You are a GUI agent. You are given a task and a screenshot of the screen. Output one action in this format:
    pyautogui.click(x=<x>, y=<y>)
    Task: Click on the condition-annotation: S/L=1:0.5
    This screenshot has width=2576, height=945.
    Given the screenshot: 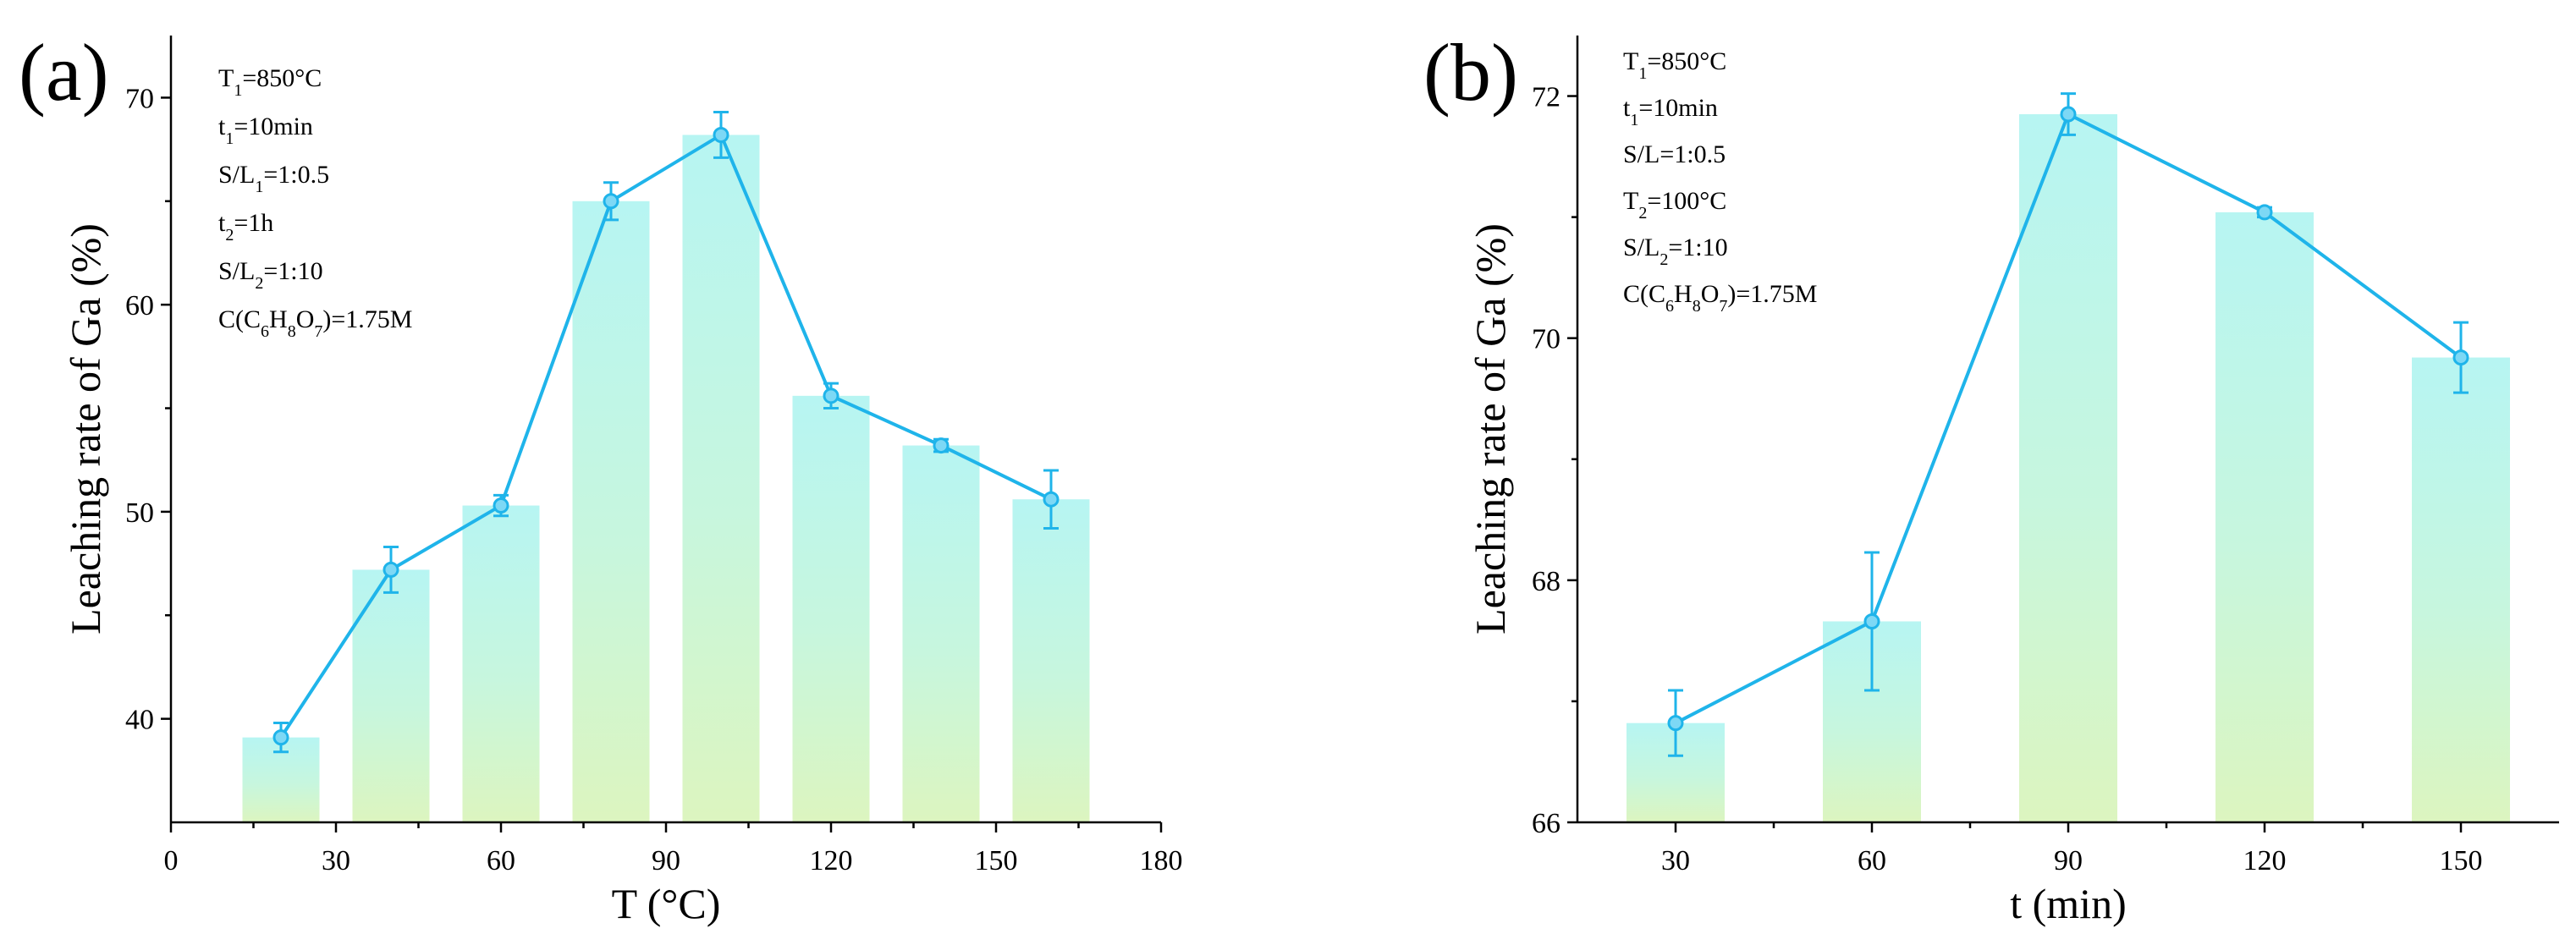 What is the action you would take?
    pyautogui.click(x=1674, y=154)
    